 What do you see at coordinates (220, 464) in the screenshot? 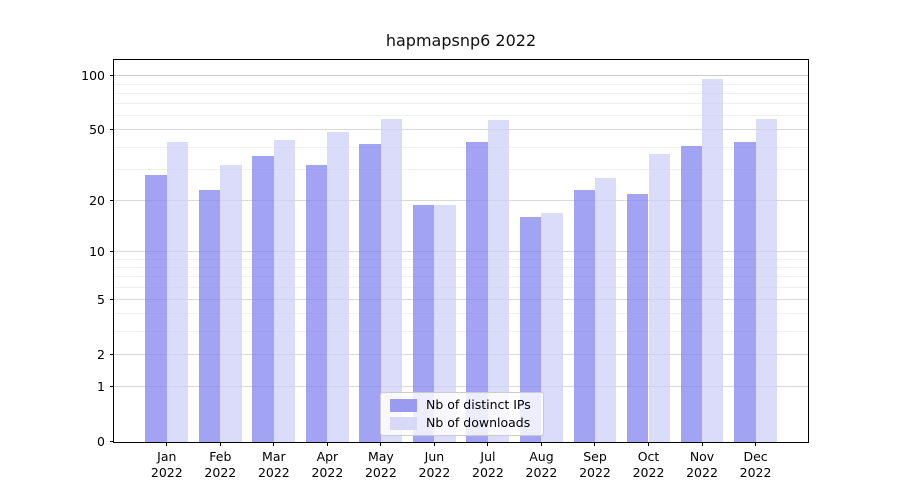
I see `x-tick-label-feb: Feb 2022` at bounding box center [220, 464].